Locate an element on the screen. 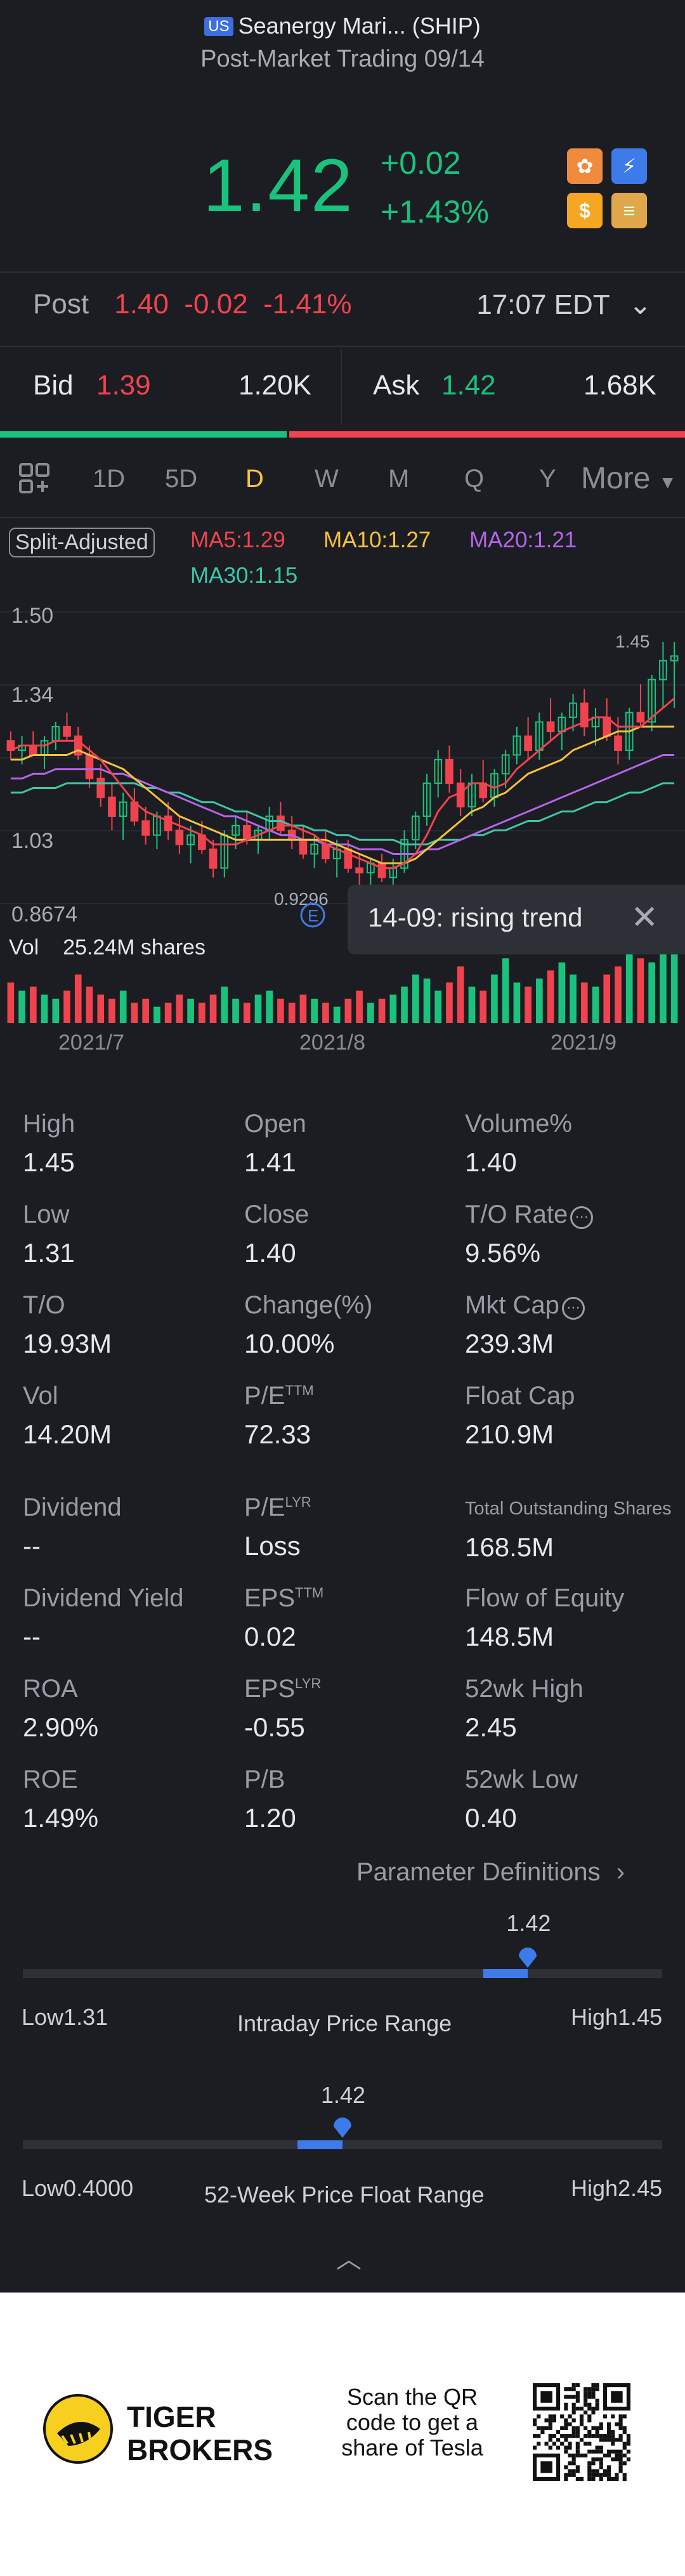 This screenshot has width=685, height=2576. vol-label: Vol is located at coordinates (24, 947).